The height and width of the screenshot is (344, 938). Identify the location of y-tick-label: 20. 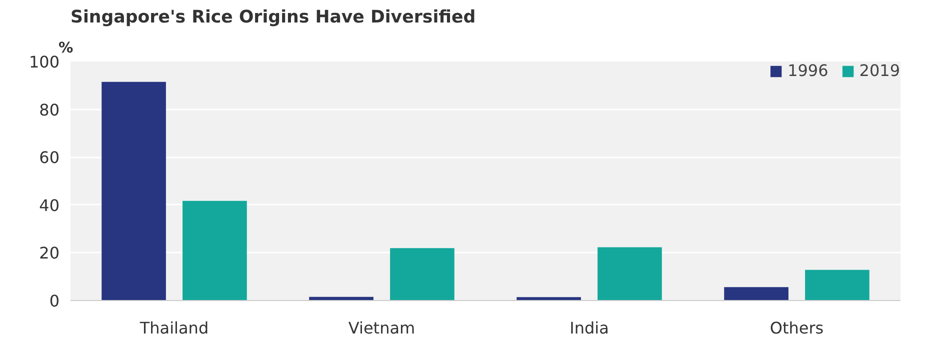
(49, 253).